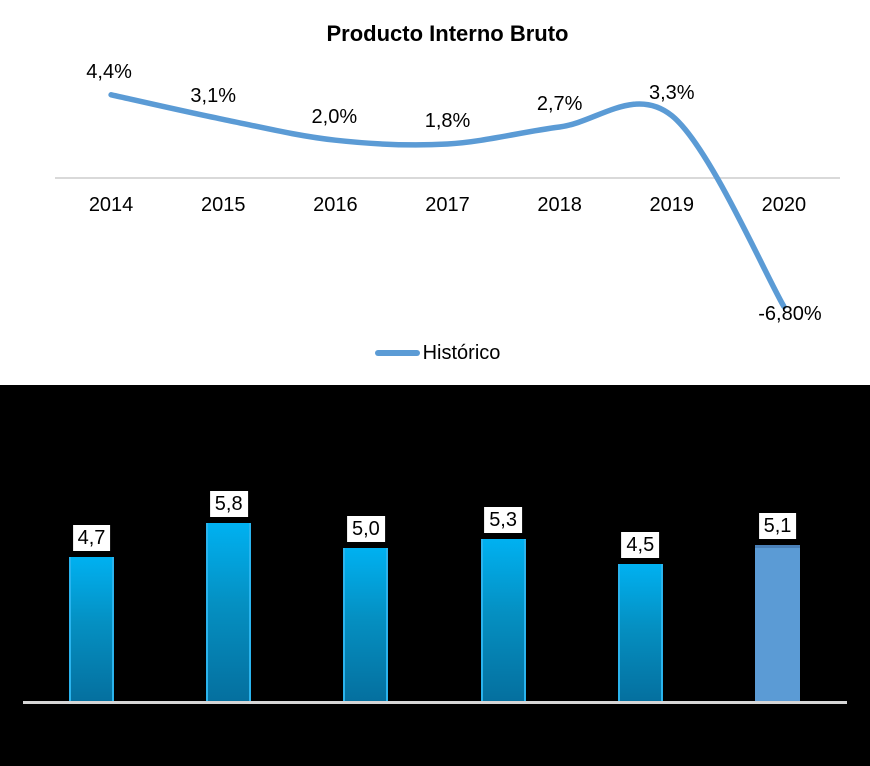  I want to click on bar-data-label-5: 4,5, so click(640, 544).